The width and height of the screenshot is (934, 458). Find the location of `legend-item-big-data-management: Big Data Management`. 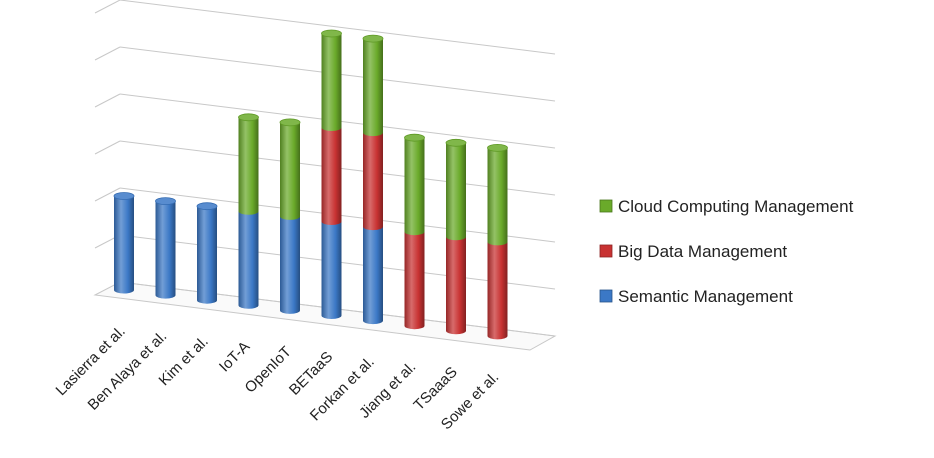

legend-item-big-data-management: Big Data Management is located at coordinates (693, 251).